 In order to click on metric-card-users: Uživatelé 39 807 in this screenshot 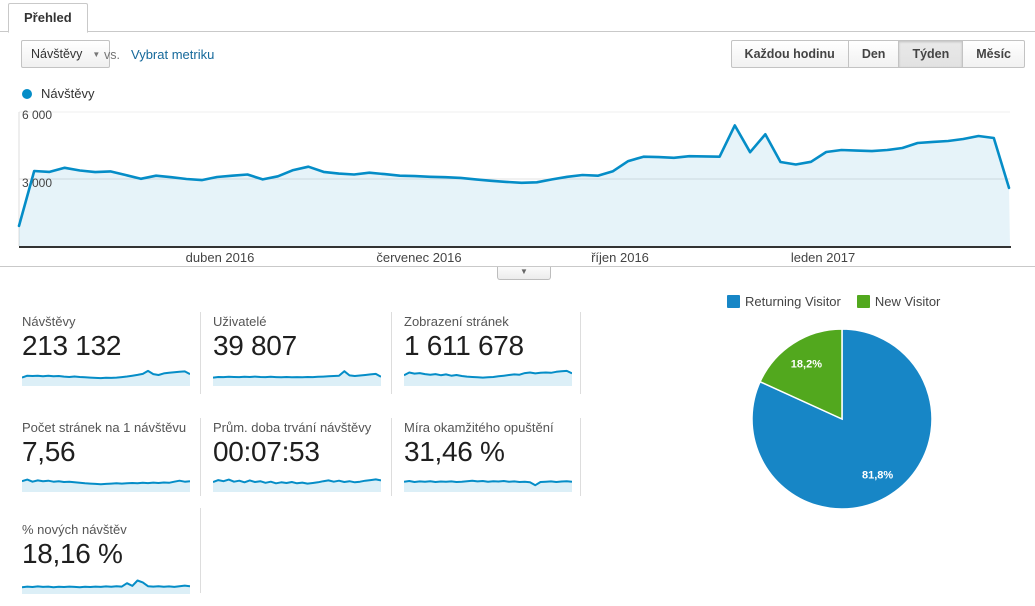, I will do `click(296, 353)`.